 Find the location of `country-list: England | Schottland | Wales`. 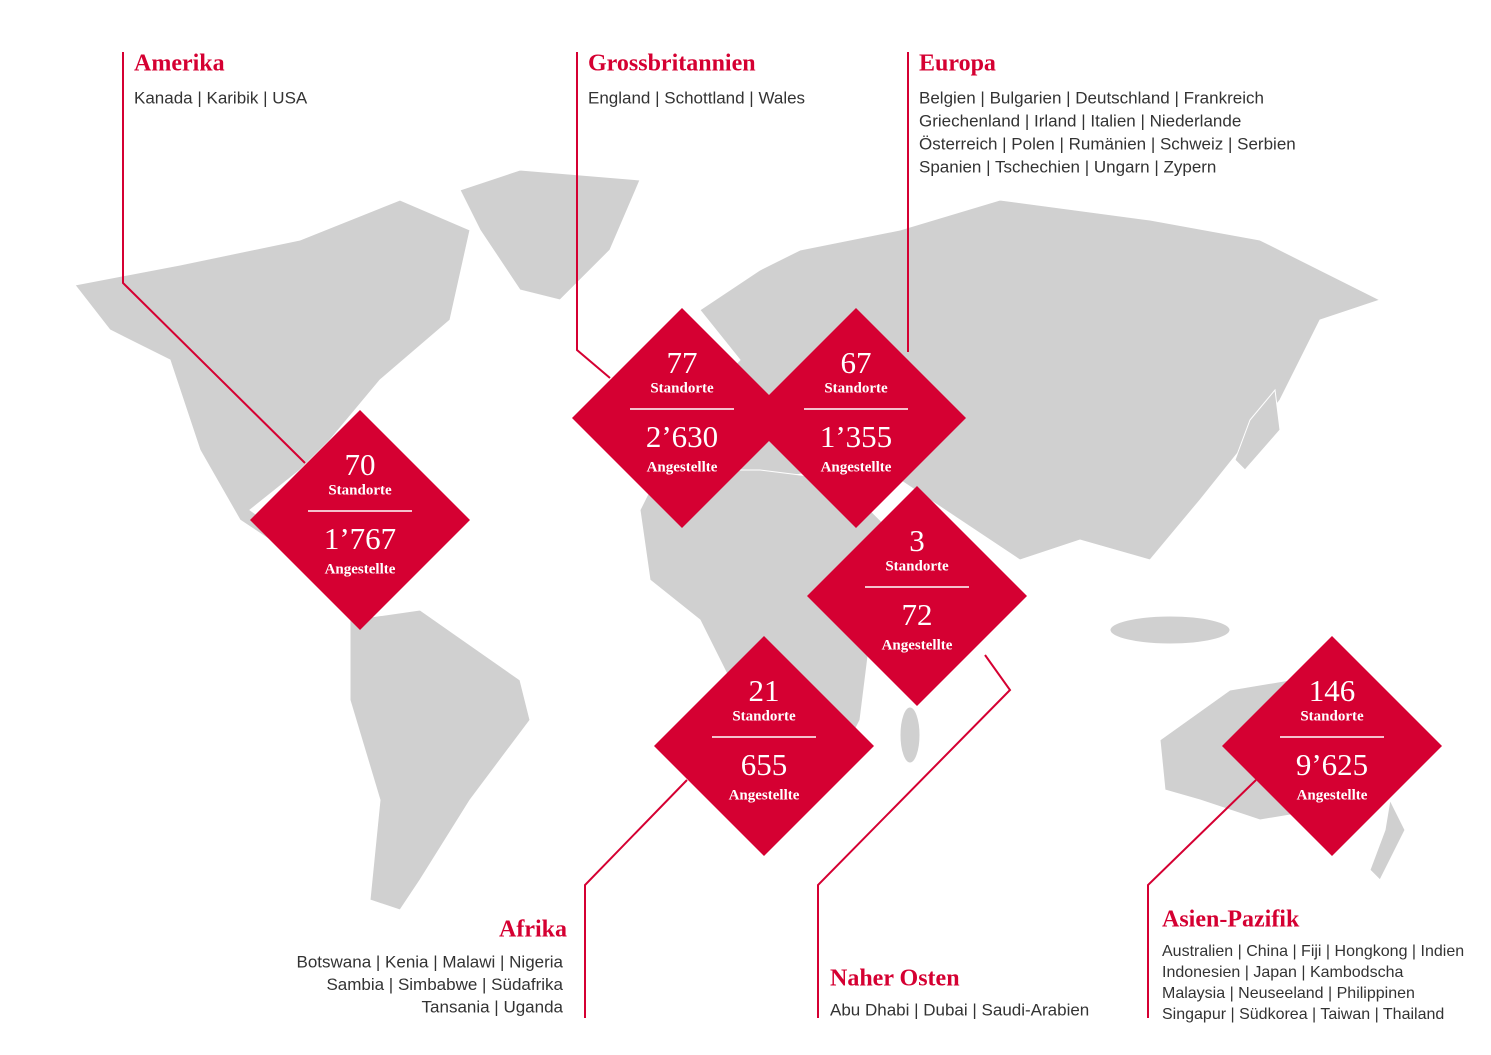

country-list: England | Schottland | Wales is located at coordinates (696, 97).